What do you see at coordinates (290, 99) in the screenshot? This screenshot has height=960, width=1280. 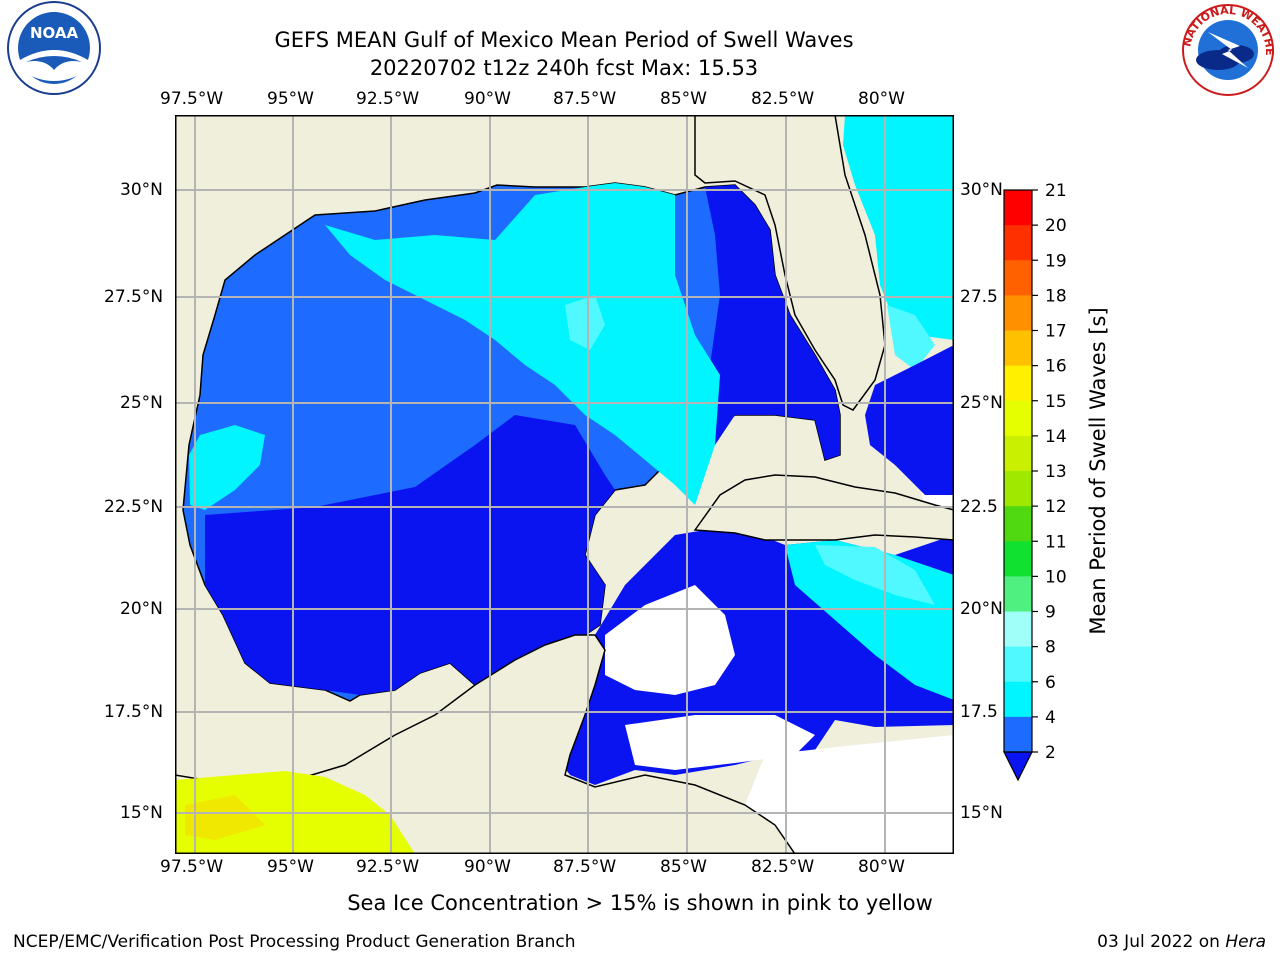 I see `lon-label-top: 95°W` at bounding box center [290, 99].